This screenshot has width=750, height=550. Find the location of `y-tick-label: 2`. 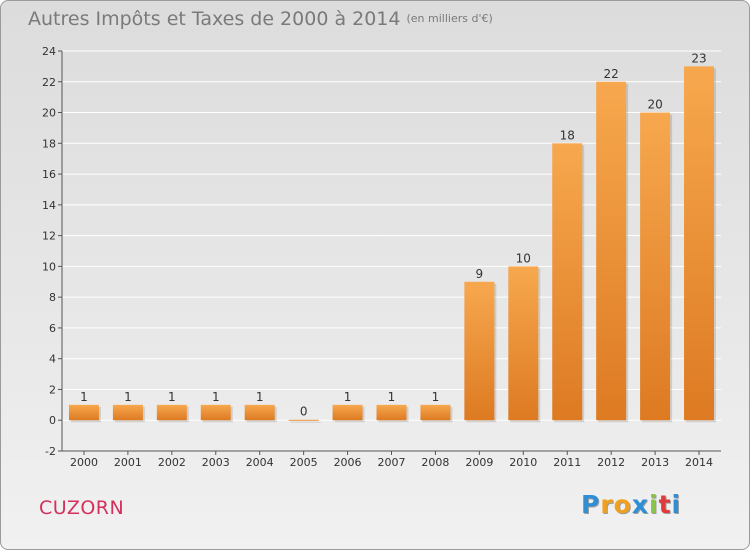

y-tick-label: 2 is located at coordinates (52, 389).